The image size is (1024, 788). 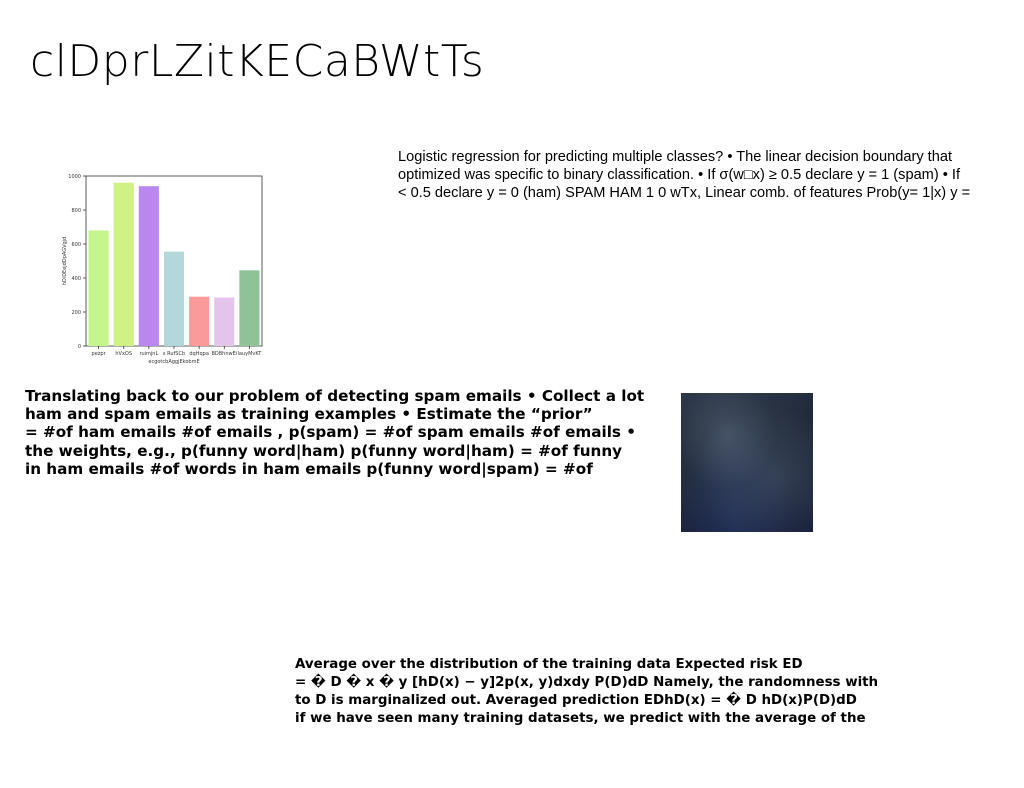 I want to click on y-tick-label: 1000, so click(x=74, y=177).